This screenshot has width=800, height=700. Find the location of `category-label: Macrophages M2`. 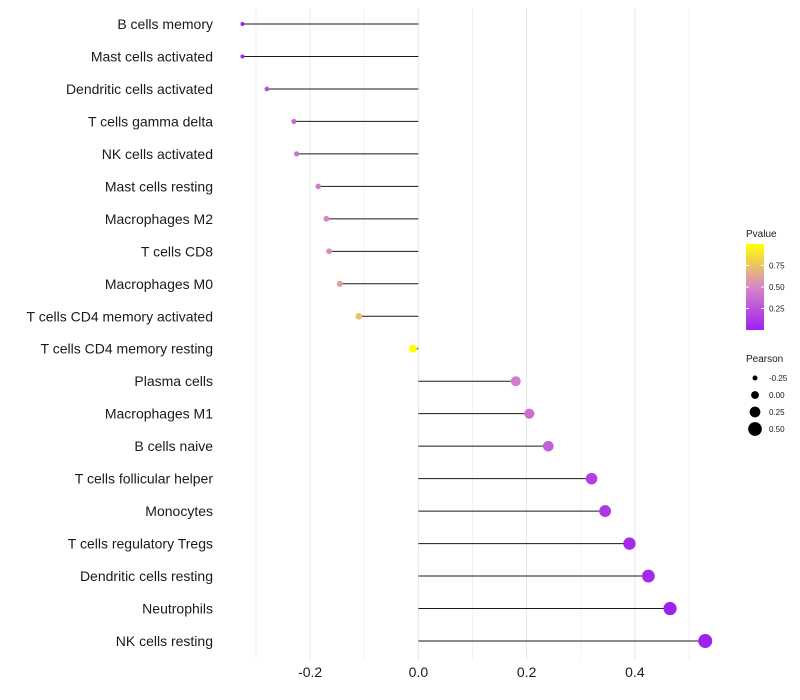

category-label: Macrophages M2 is located at coordinates (159, 219).